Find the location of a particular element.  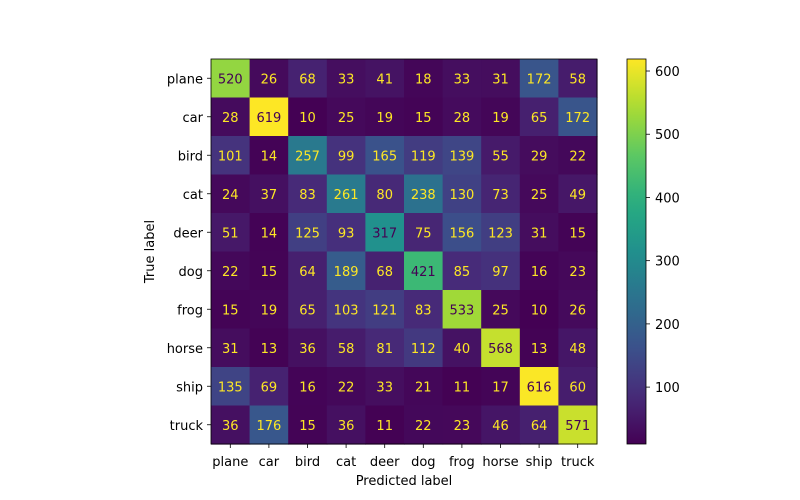

y-tick-label: bird is located at coordinates (190, 156).